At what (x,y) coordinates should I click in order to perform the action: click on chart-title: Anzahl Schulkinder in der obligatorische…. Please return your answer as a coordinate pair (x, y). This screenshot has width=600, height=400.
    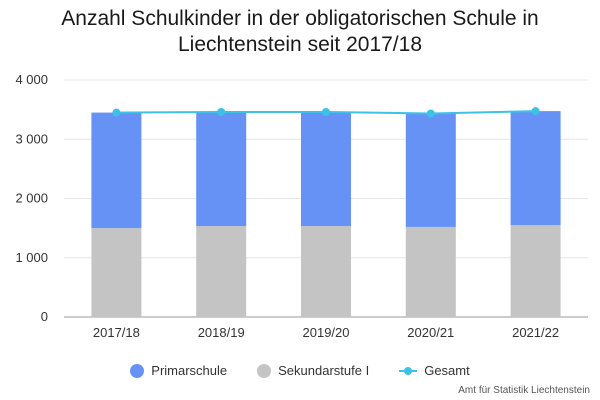
    Looking at the image, I should click on (300, 32).